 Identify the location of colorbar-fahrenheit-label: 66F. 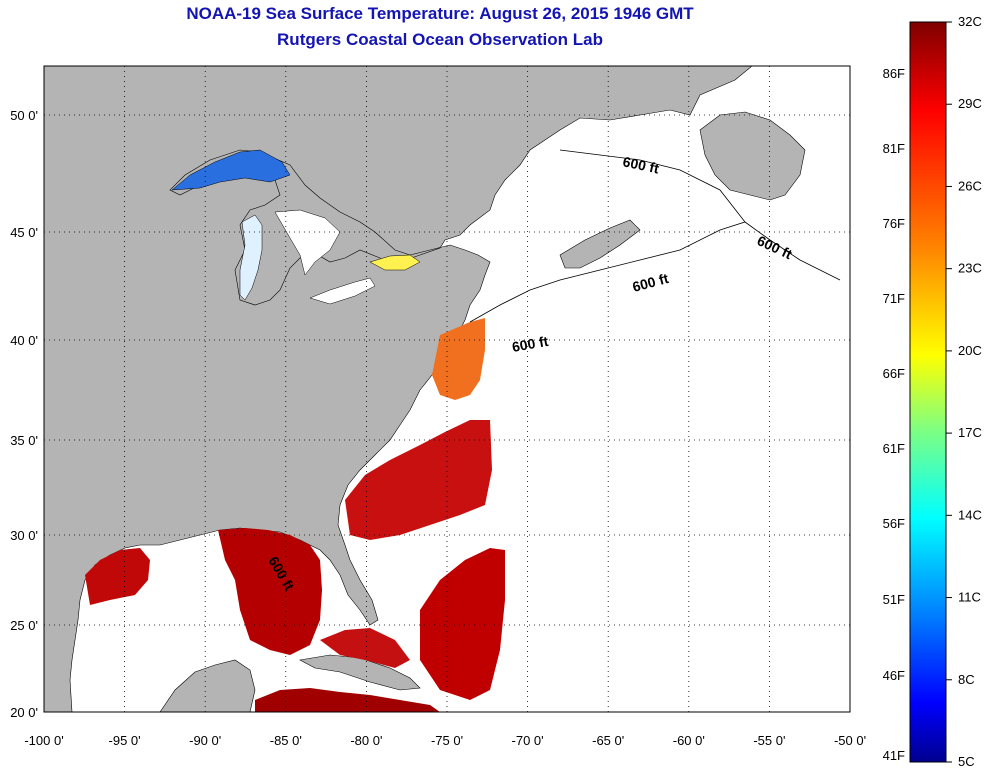
(894, 373).